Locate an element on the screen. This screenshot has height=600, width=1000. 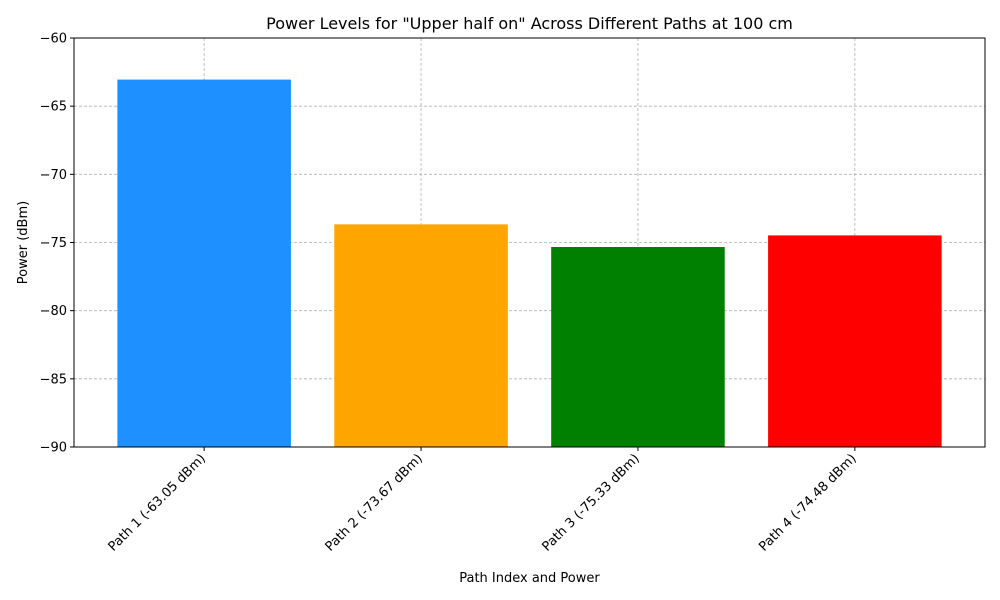
y-tick-label: −65 is located at coordinates (53, 107).